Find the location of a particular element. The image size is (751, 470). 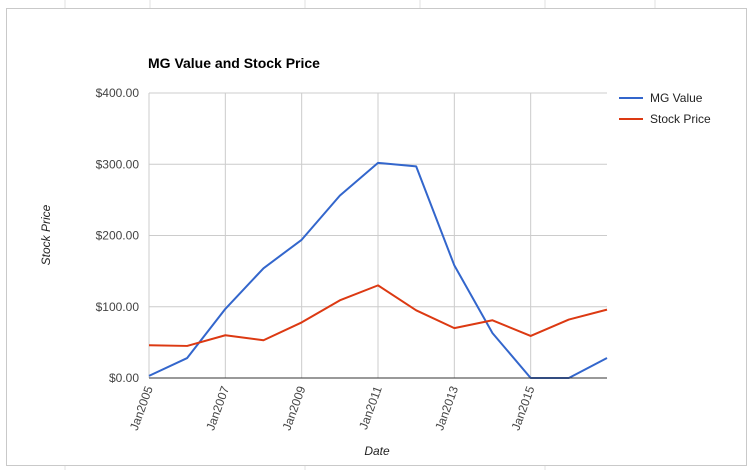

x-tick-label: Jan2007 is located at coordinates (217, 408).